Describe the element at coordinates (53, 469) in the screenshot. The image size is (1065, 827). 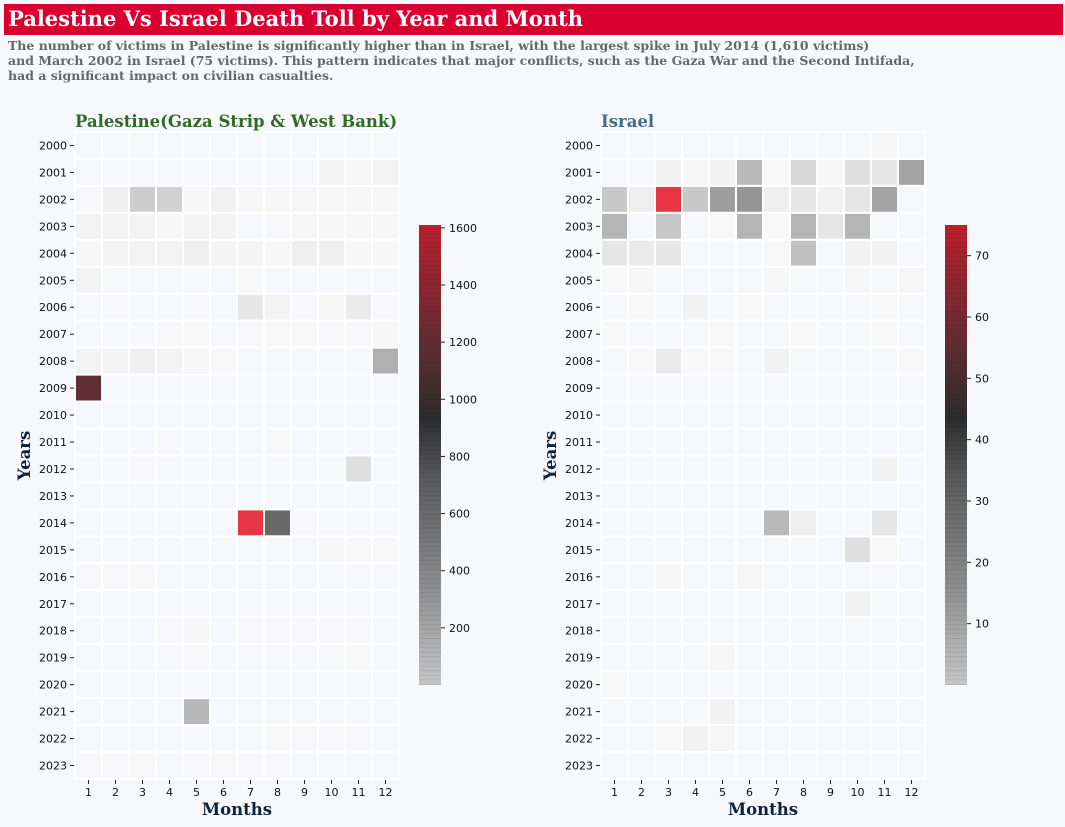
I see `y-tick-label: 2012` at that location.